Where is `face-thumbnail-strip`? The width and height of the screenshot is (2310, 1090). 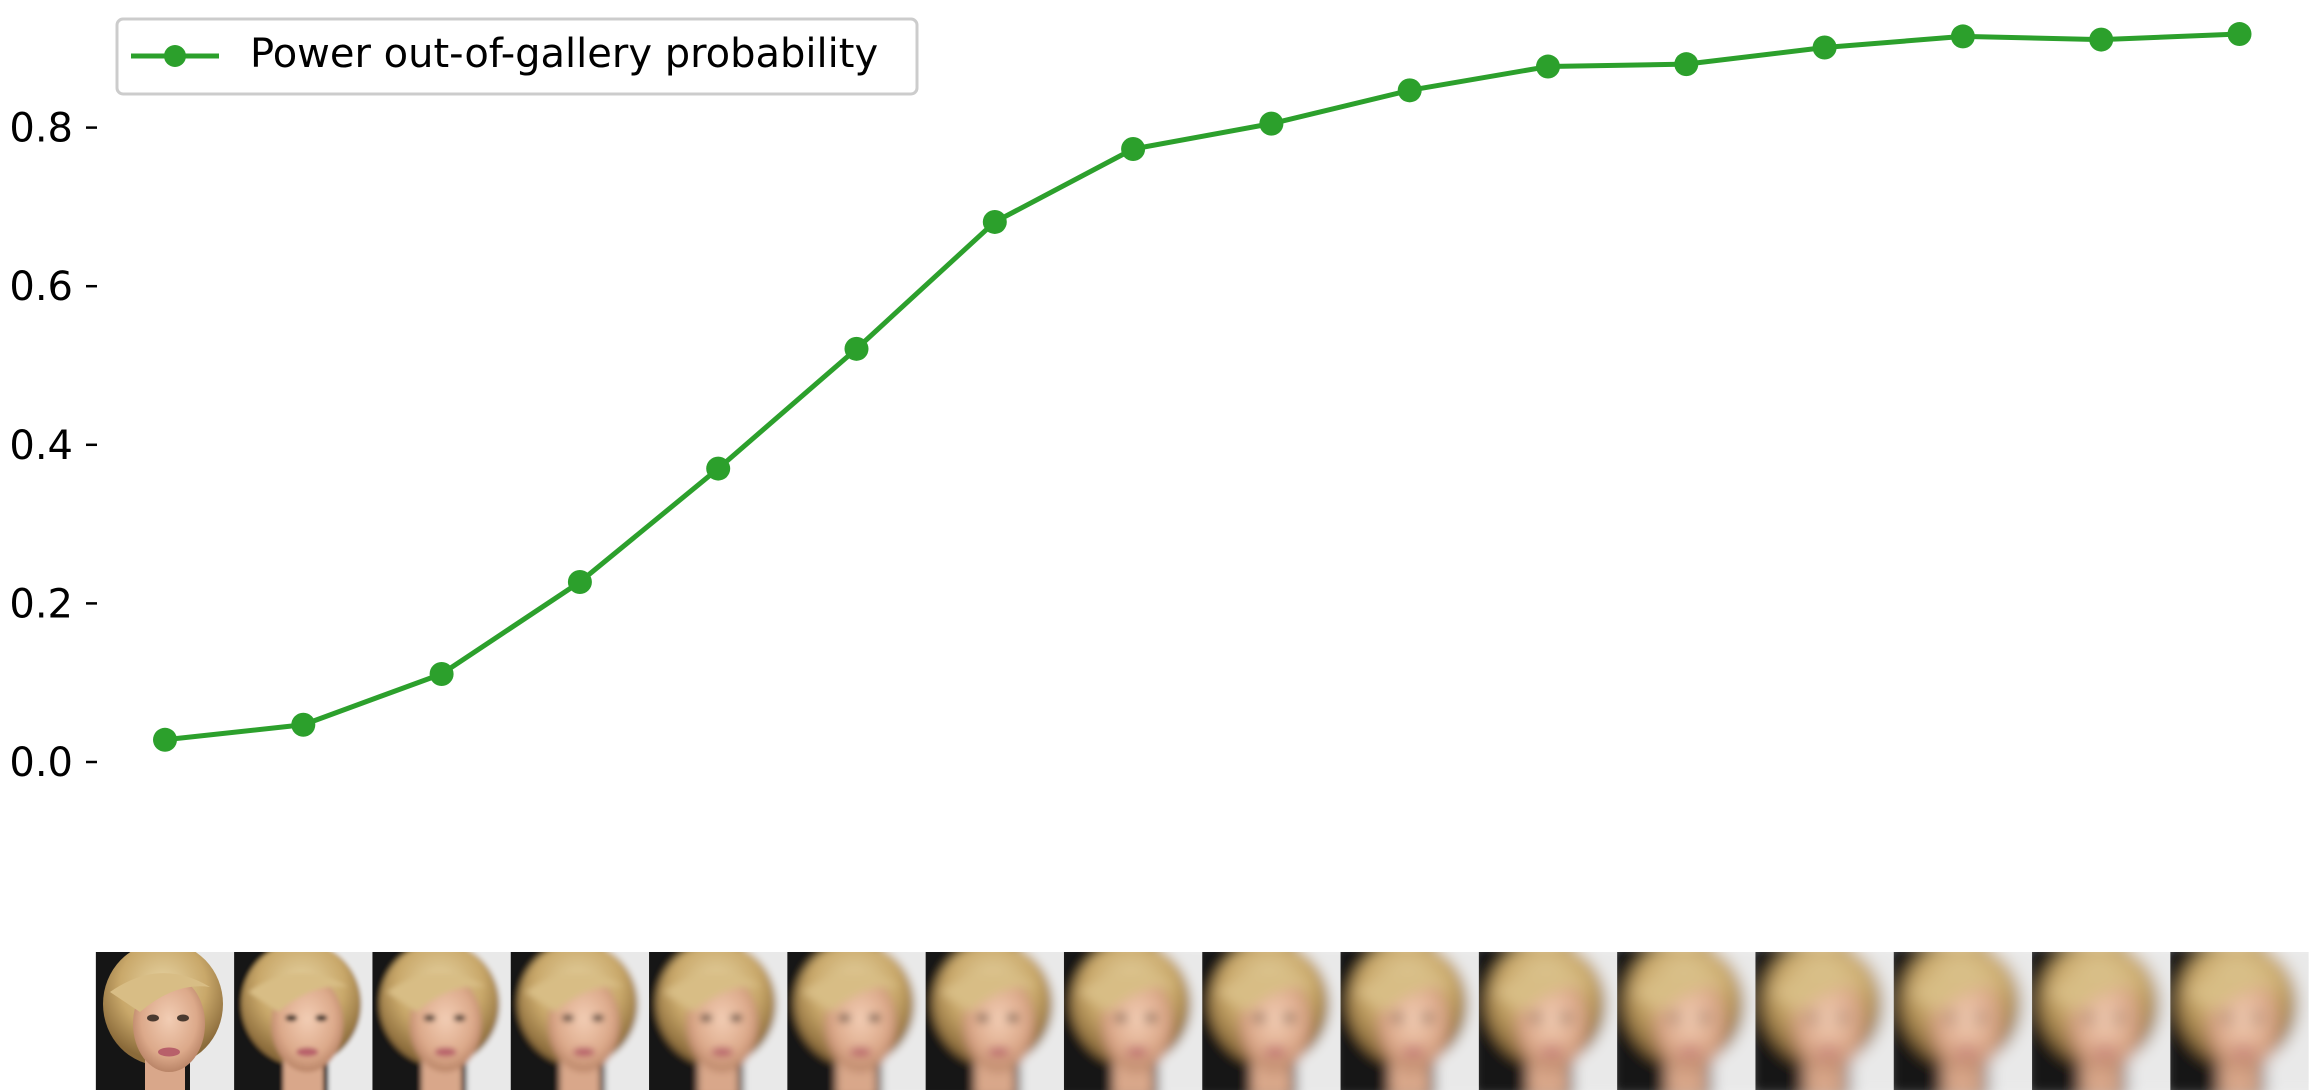
face-thumbnail-strip is located at coordinates (1202, 1021).